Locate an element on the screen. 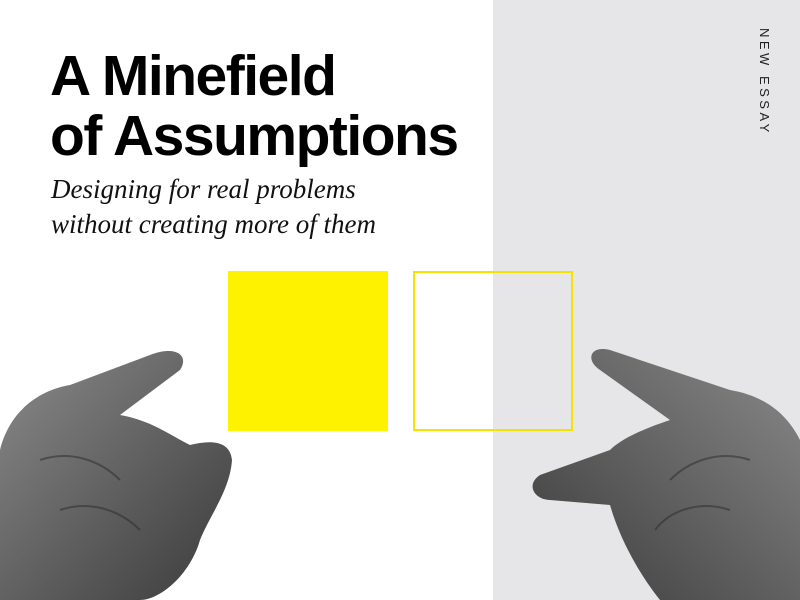  new-essay-label: NEW ESSAY is located at coordinates (764, 82).